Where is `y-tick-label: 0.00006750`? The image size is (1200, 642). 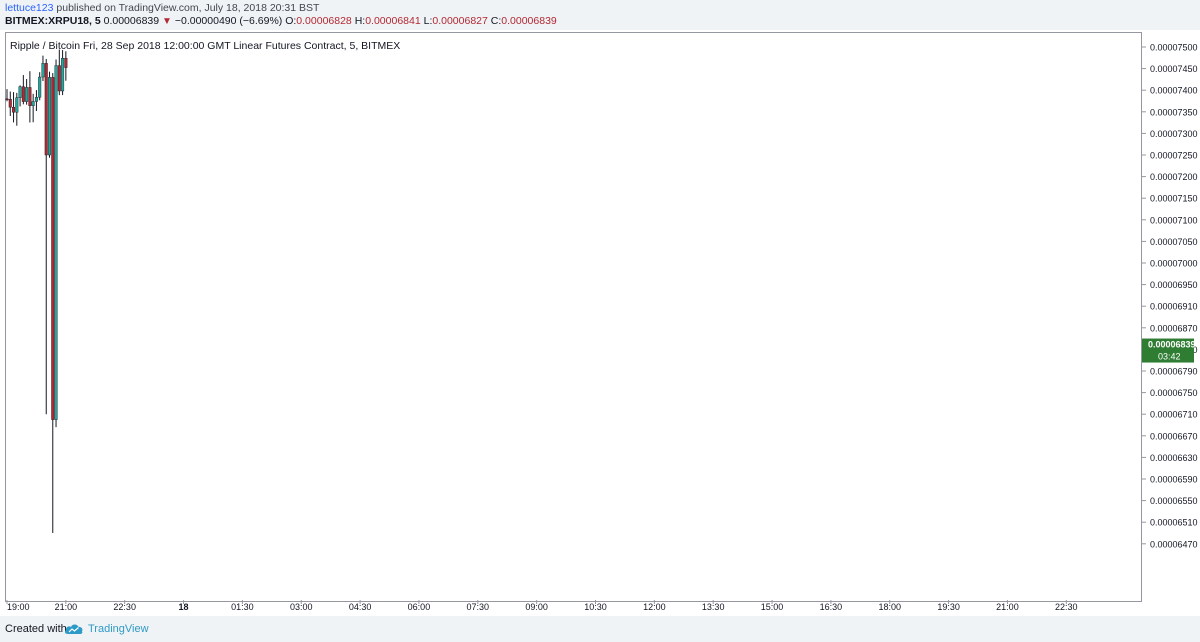 y-tick-label: 0.00006750 is located at coordinates (1174, 393).